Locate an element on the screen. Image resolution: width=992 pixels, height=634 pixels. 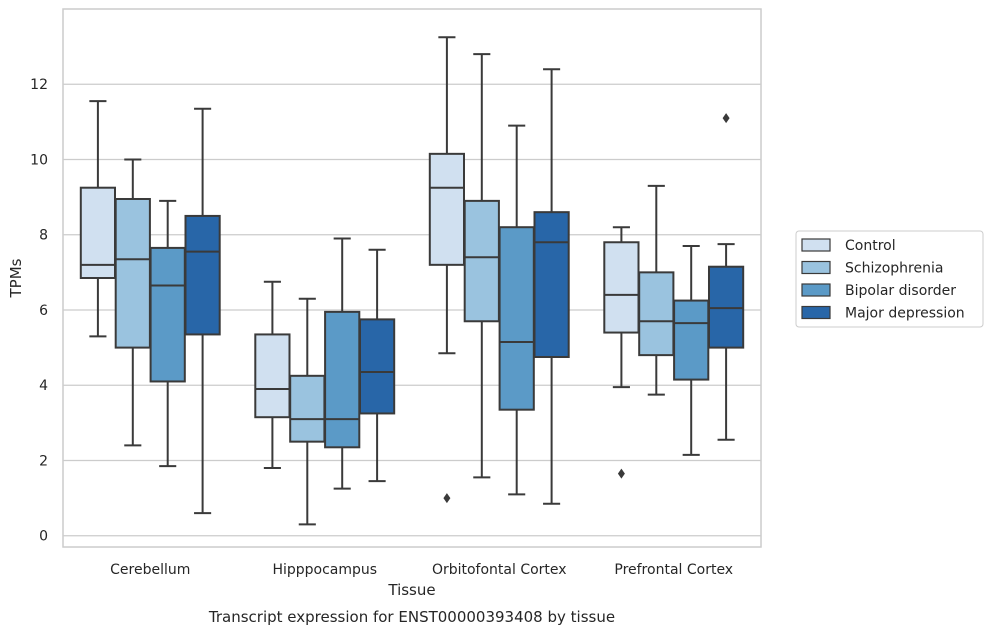
legend-label: Control is located at coordinates (870, 246).